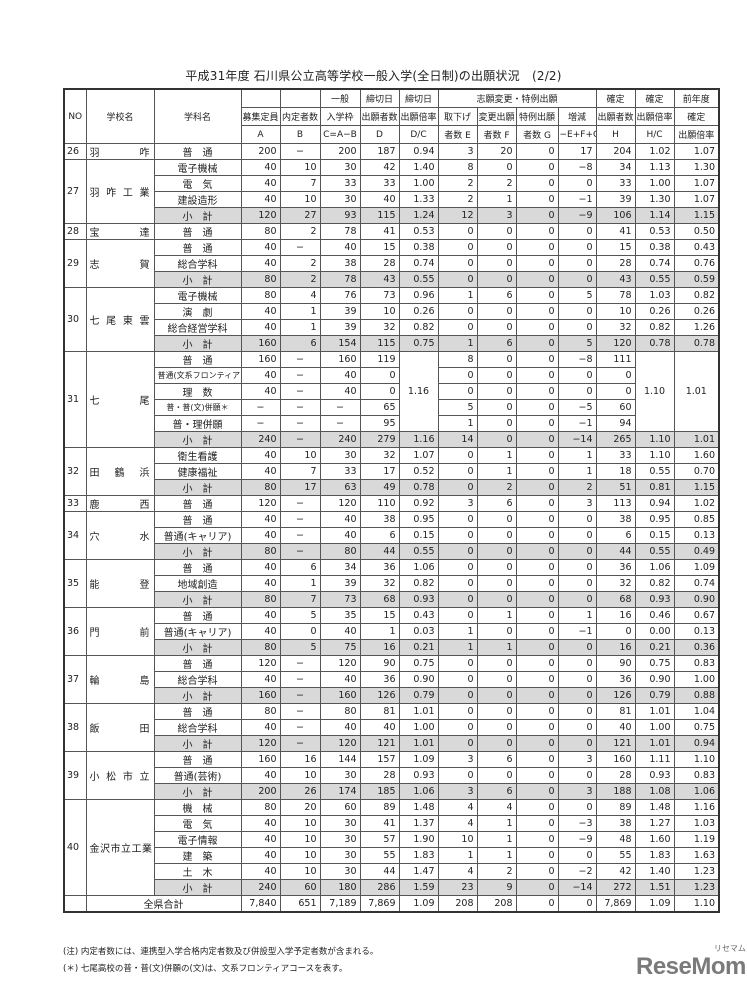 Image resolution: width=747 pixels, height=991 pixels. Describe the element at coordinates (696, 727) in the screenshot. I see `cell-prev: 0.75` at that location.